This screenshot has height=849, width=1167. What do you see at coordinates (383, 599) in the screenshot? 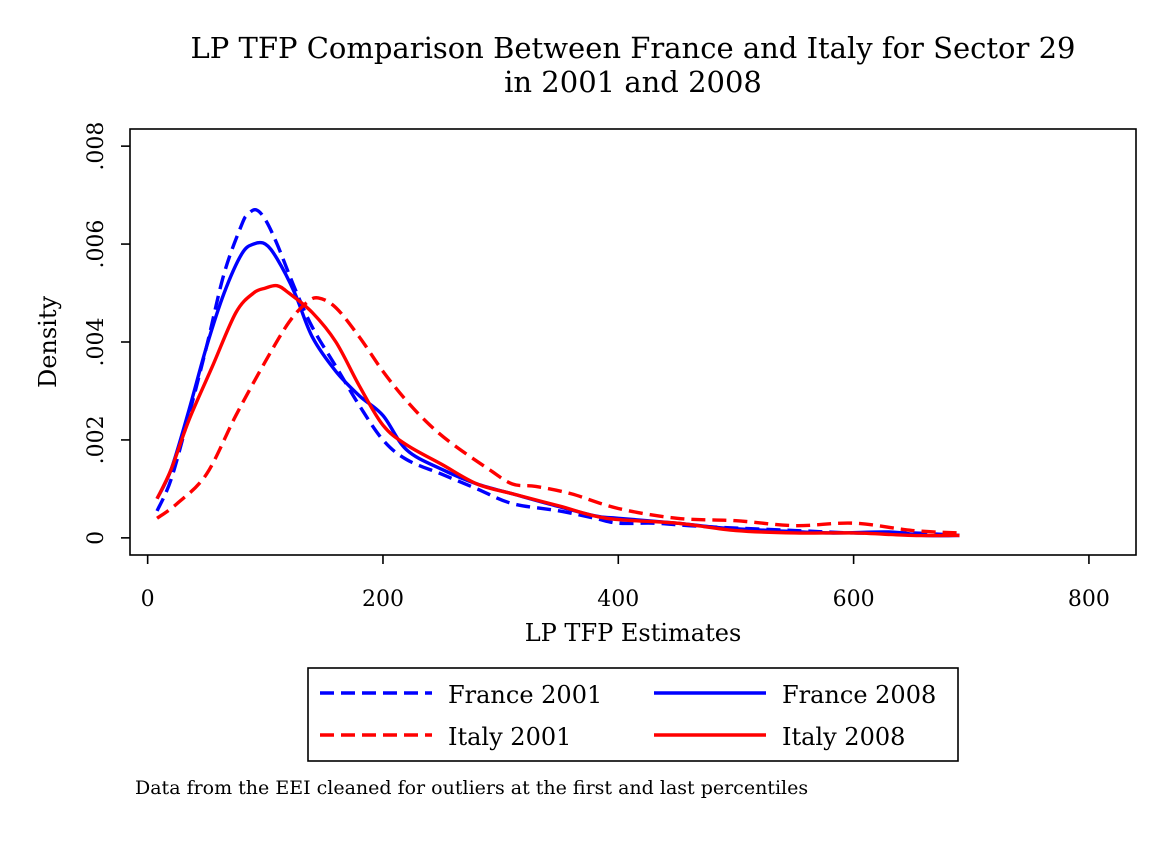
I see `x-tick-label: 200` at bounding box center [383, 599].